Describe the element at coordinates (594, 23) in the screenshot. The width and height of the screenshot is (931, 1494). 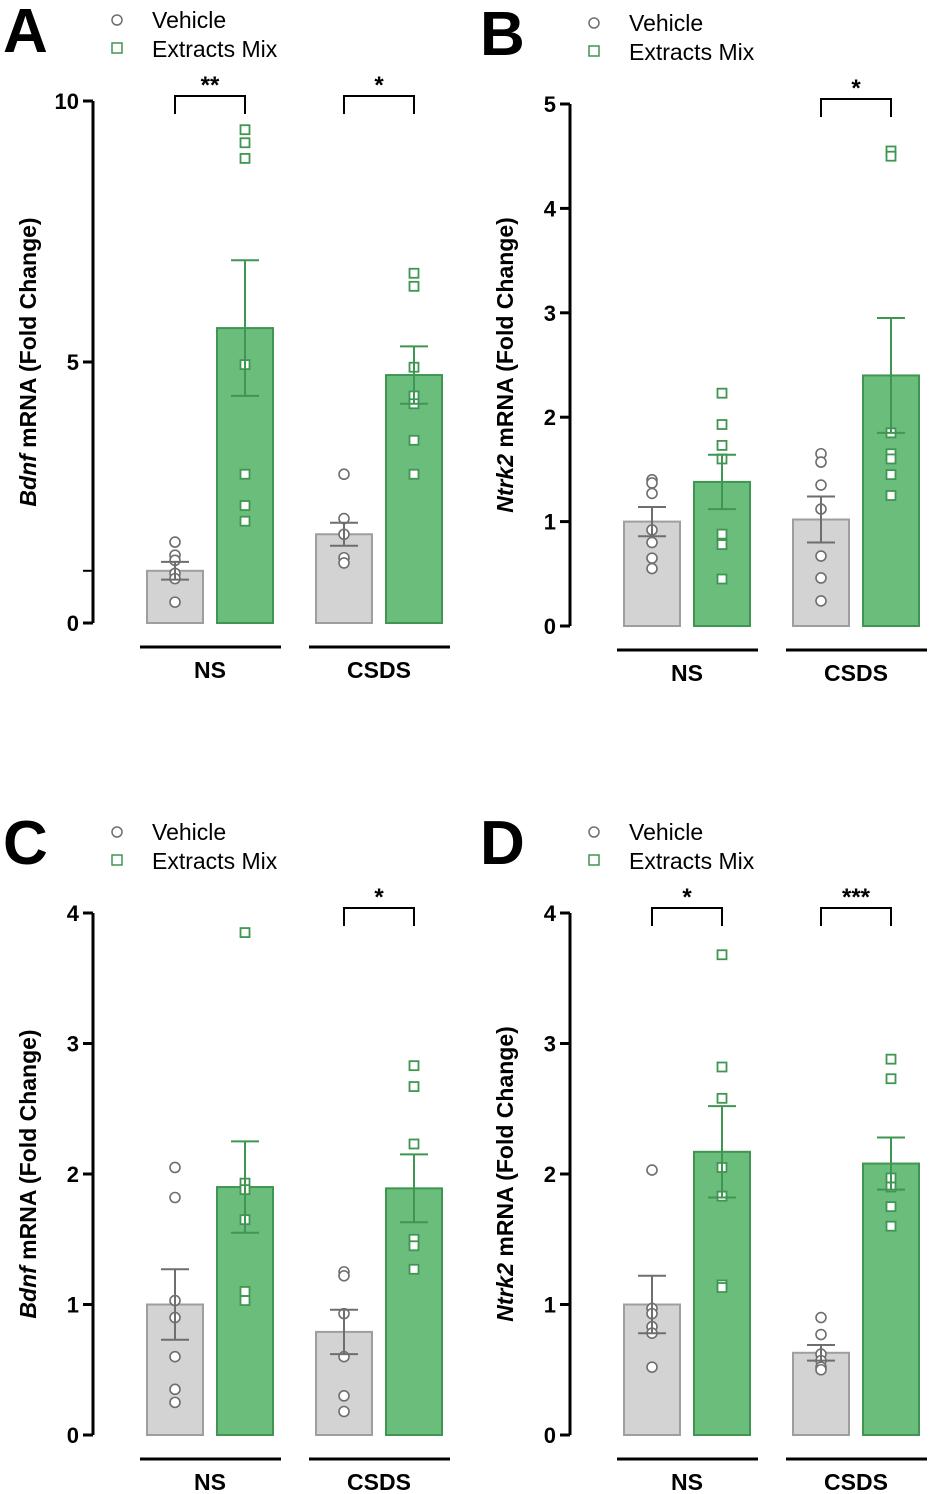
I see `legend-vehicle-marker` at that location.